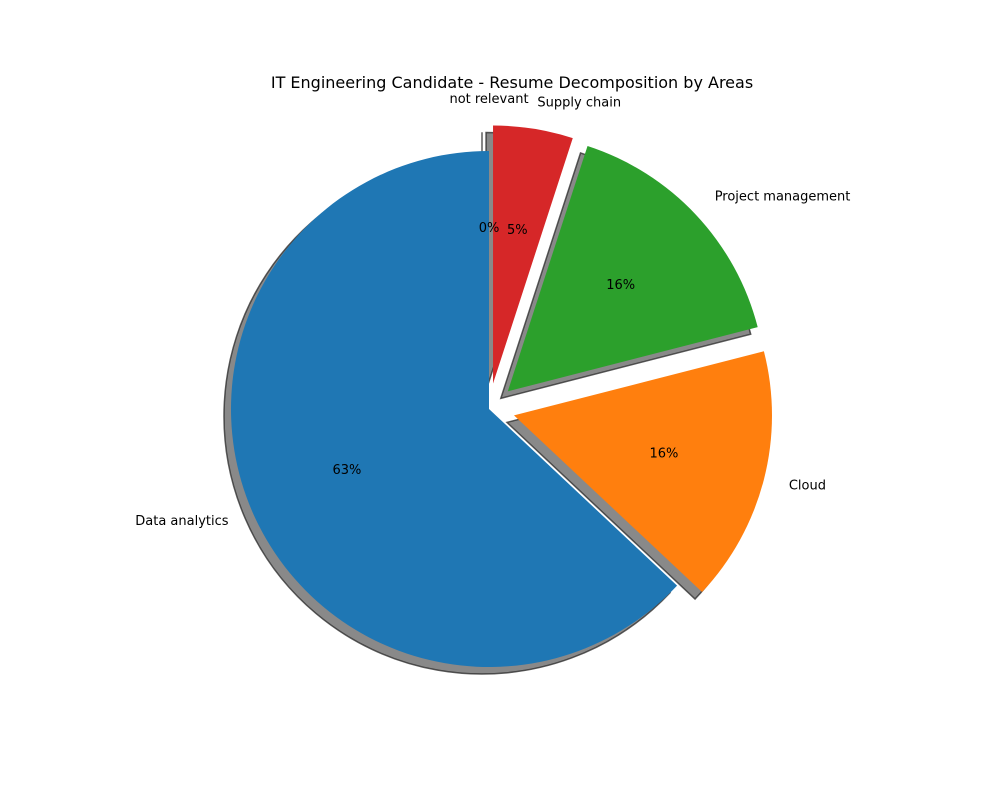 Image resolution: width=1000 pixels, height=805 pixels. Describe the element at coordinates (489, 228) in the screenshot. I see `slice-percent-not-relevant: 0%` at that location.